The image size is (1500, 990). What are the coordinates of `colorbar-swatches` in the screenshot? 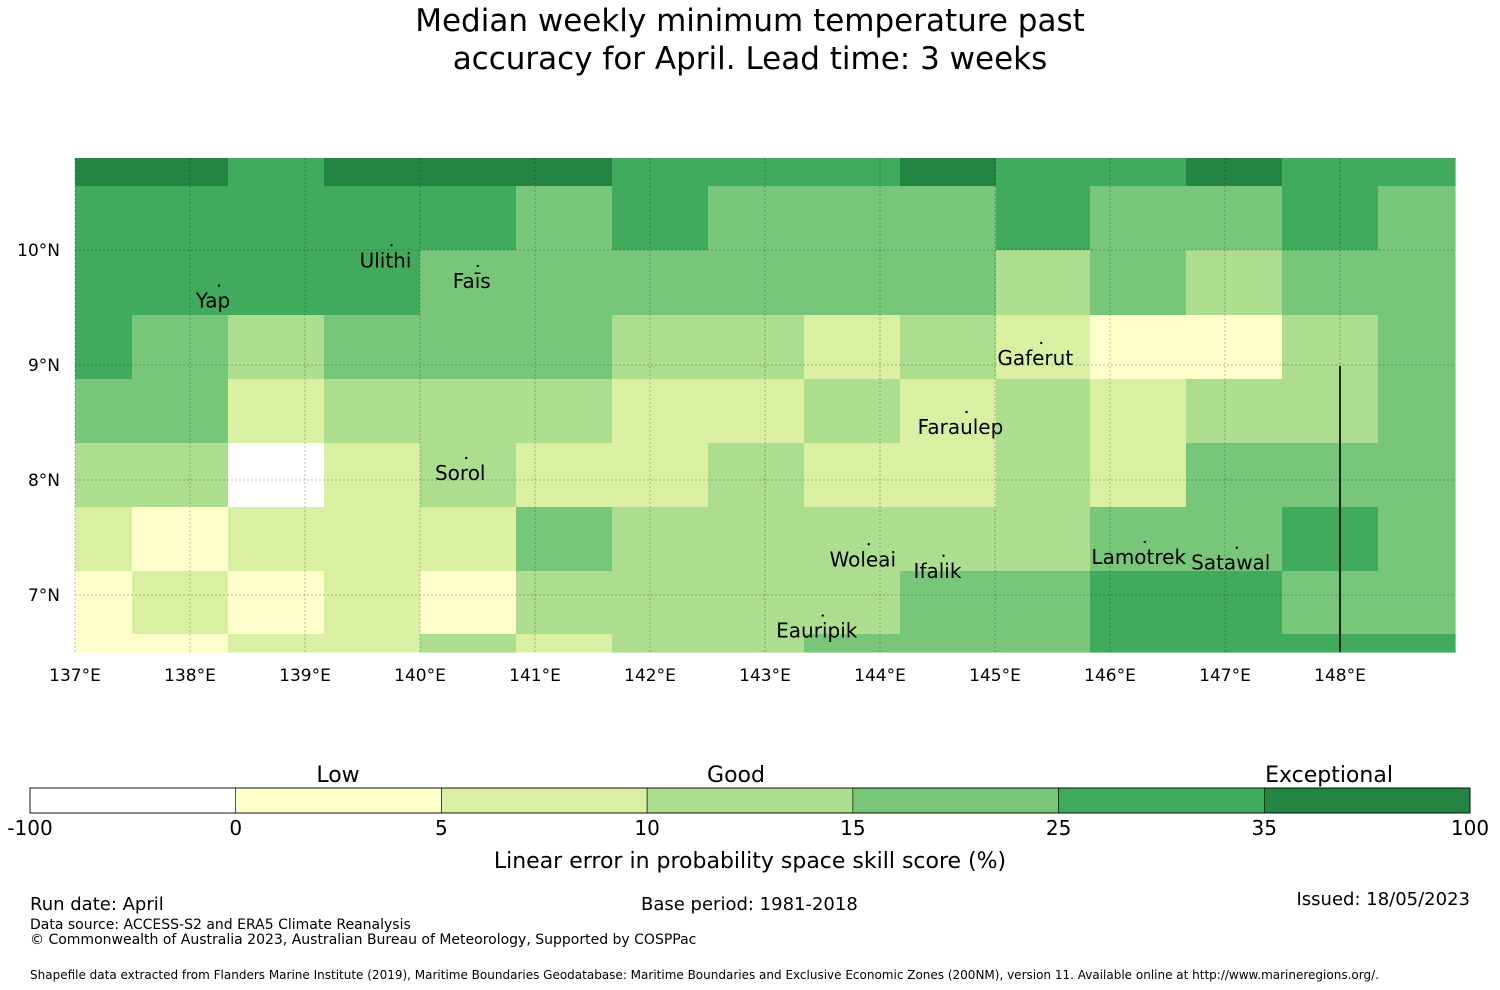 It's located at (750, 800).